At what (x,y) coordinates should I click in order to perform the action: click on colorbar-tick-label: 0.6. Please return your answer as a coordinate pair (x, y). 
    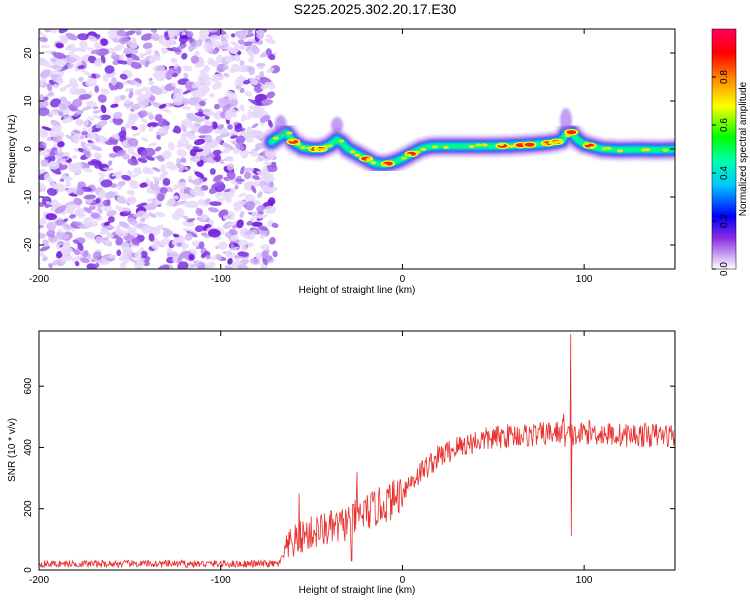
    Looking at the image, I should click on (724, 125).